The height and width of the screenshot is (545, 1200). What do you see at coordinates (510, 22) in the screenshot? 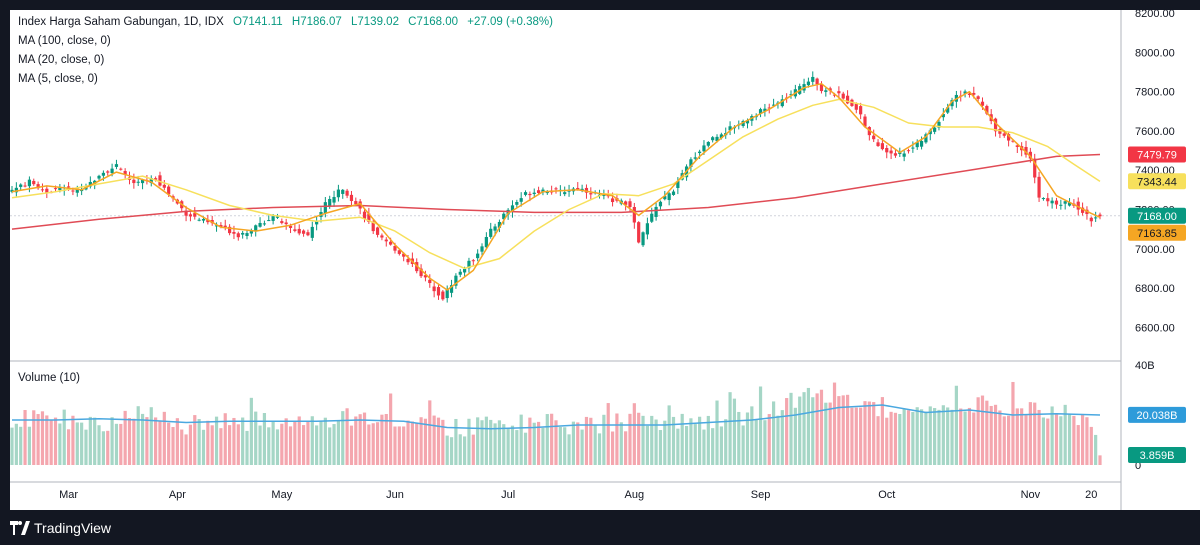
I see `change-value: +27.09 (+0.38%)` at bounding box center [510, 22].